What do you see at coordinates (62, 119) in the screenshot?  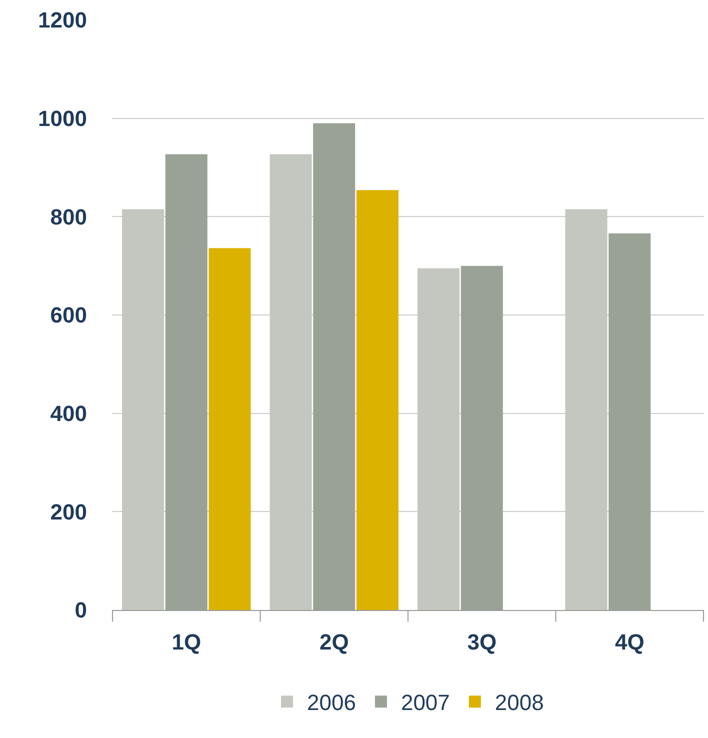 I see `y-tick-label: 1000` at bounding box center [62, 119].